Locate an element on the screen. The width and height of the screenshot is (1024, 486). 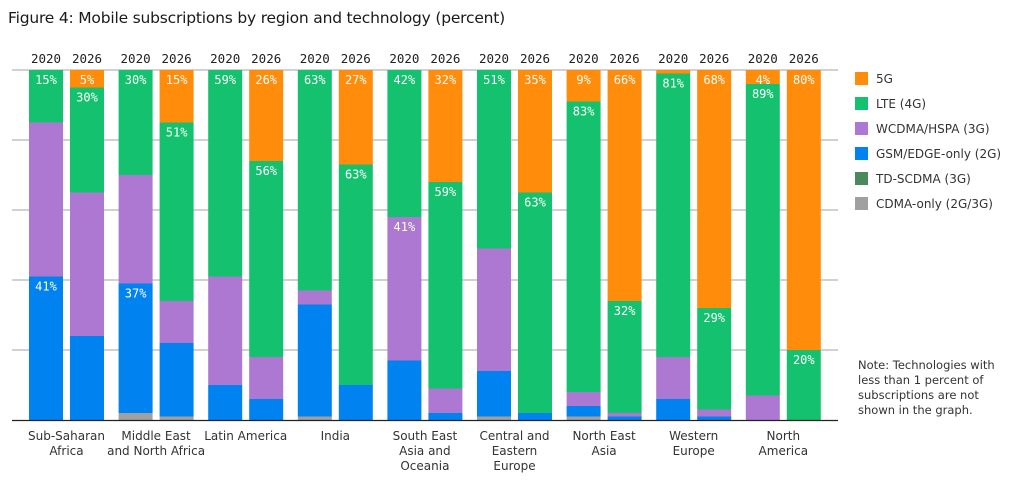
data-label: 41% is located at coordinates (405, 227).